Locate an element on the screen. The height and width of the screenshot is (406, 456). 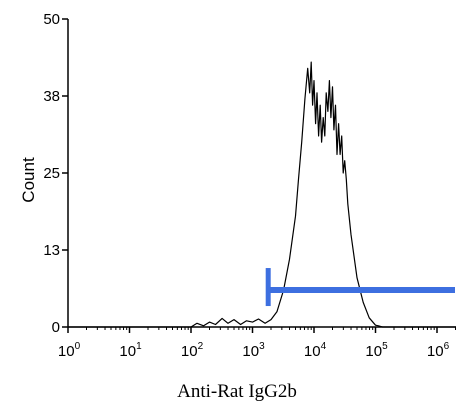
x-axis-label: Anti-Rat IgG2b is located at coordinates (237, 391).